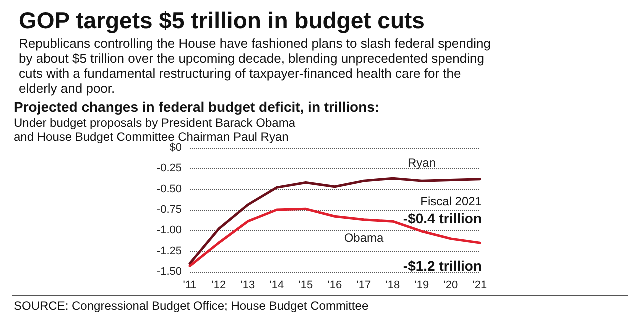 This screenshot has height=320, width=640. What do you see at coordinates (422, 163) in the screenshot?
I see `series-label: Ryan` at bounding box center [422, 163].